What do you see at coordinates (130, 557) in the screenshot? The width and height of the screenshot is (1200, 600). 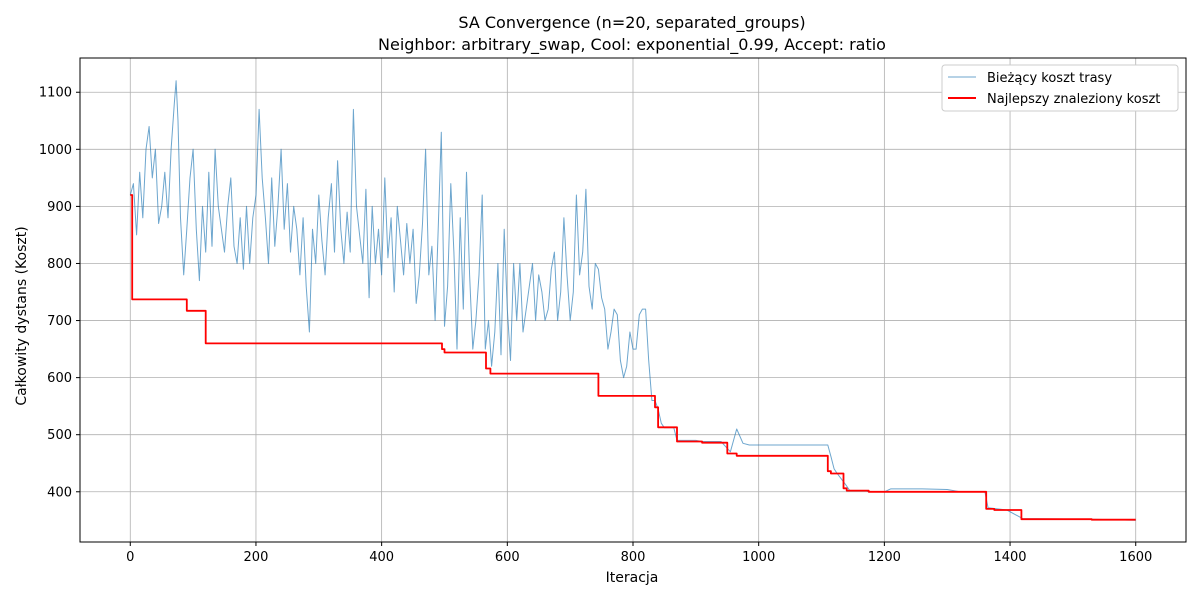 I see `x-tick-label: 0` at bounding box center [130, 557].